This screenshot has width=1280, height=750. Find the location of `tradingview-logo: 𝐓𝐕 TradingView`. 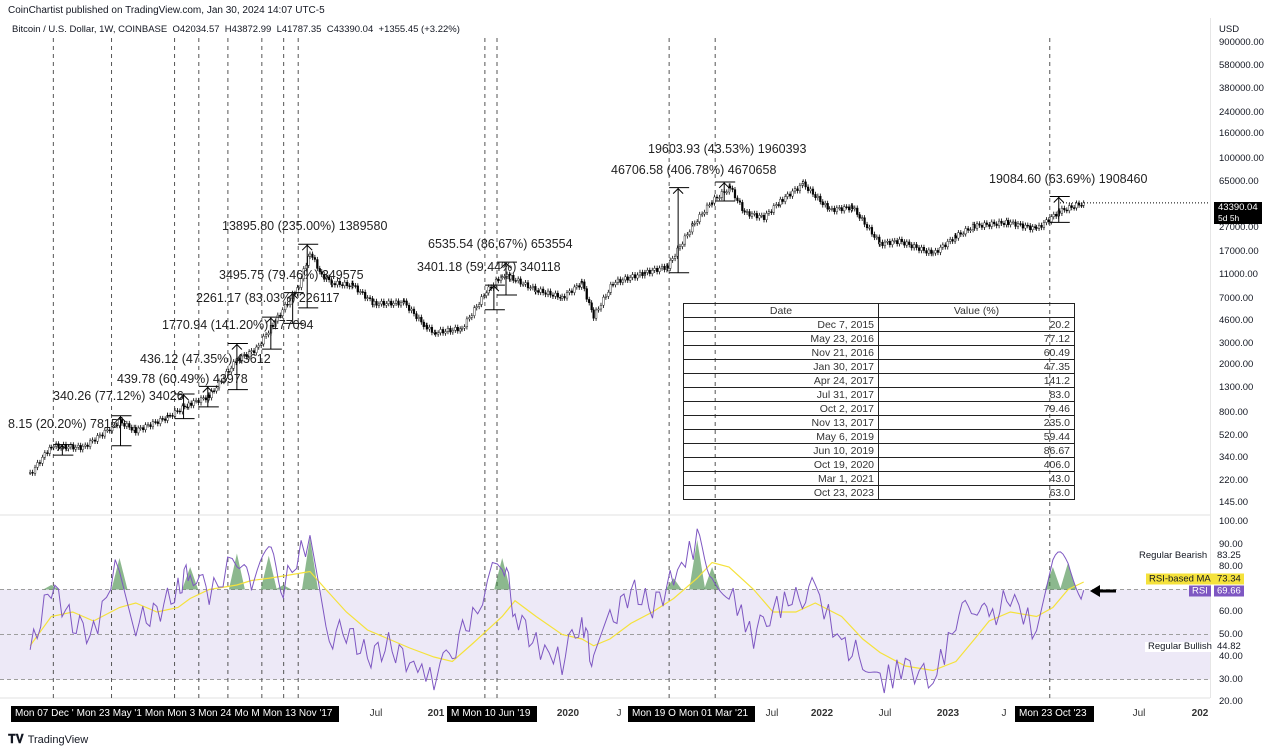

tradingview-logo: 𝐓𝐕 TradingView is located at coordinates (48, 739).